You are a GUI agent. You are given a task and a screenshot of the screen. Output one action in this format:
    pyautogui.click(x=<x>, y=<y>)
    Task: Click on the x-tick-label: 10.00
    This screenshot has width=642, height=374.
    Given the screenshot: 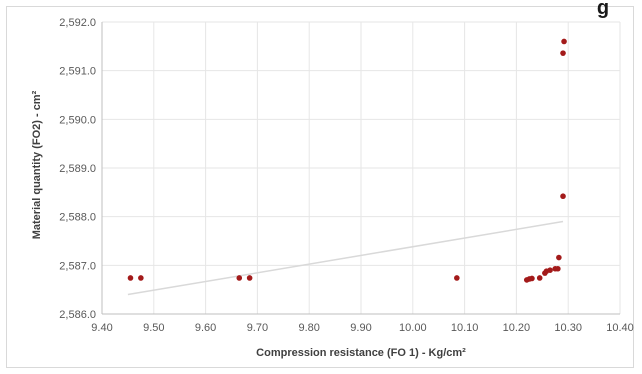 What is the action you would take?
    pyautogui.click(x=413, y=328)
    